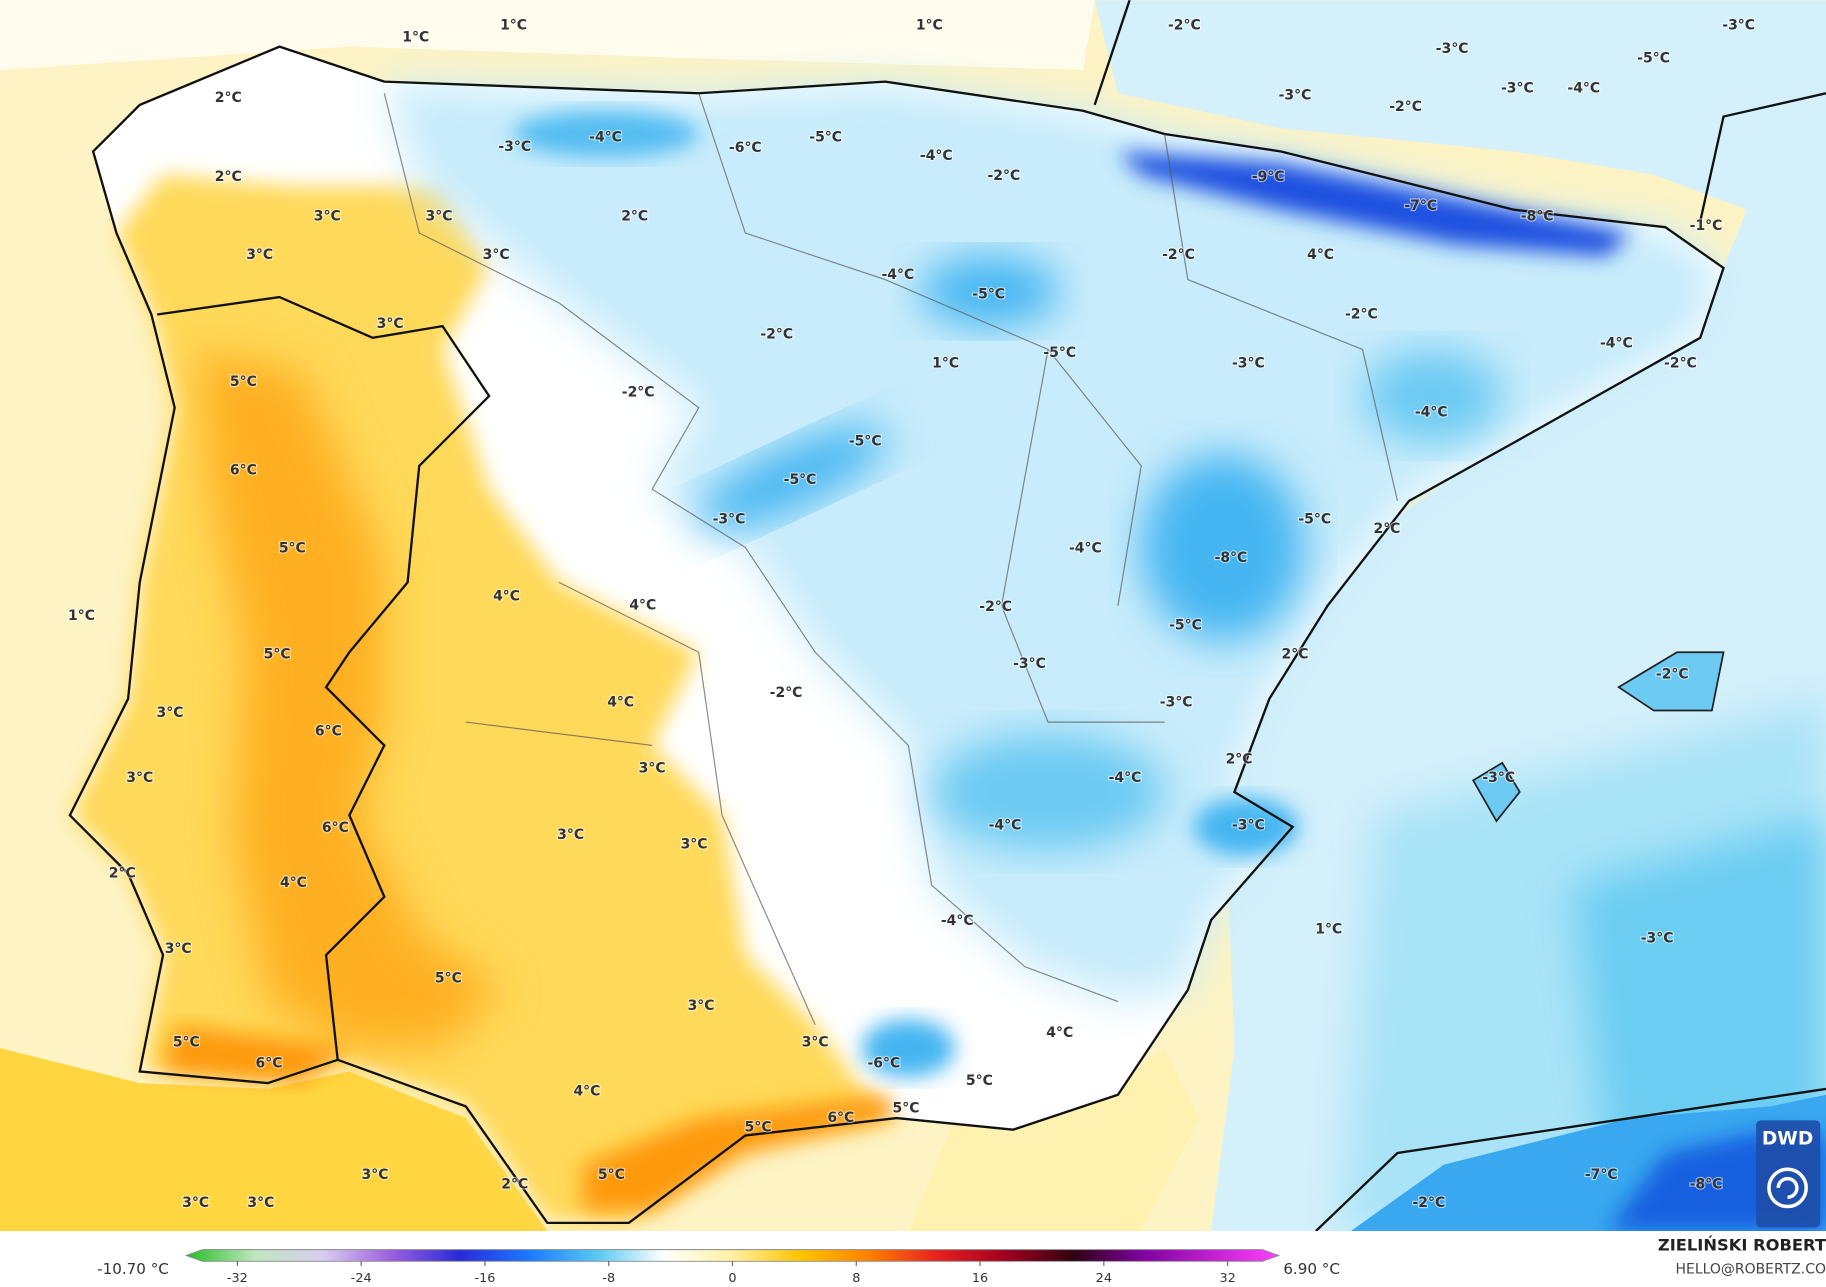 Image resolution: width=1826 pixels, height=1287 pixels. I want to click on logo-text: DWD, so click(1787, 1139).